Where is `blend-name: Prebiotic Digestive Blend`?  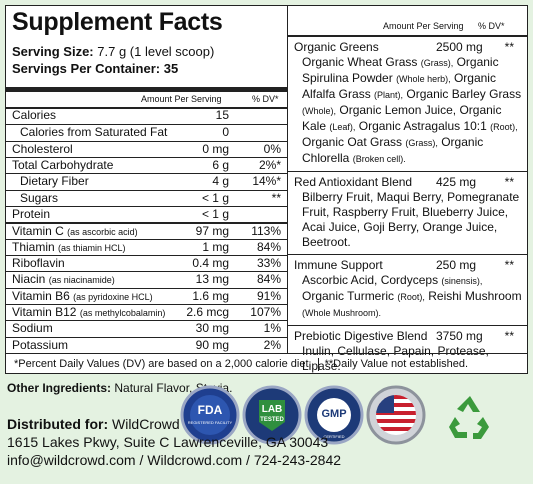
blend-name: Prebiotic Digestive Blend is located at coordinates (361, 336).